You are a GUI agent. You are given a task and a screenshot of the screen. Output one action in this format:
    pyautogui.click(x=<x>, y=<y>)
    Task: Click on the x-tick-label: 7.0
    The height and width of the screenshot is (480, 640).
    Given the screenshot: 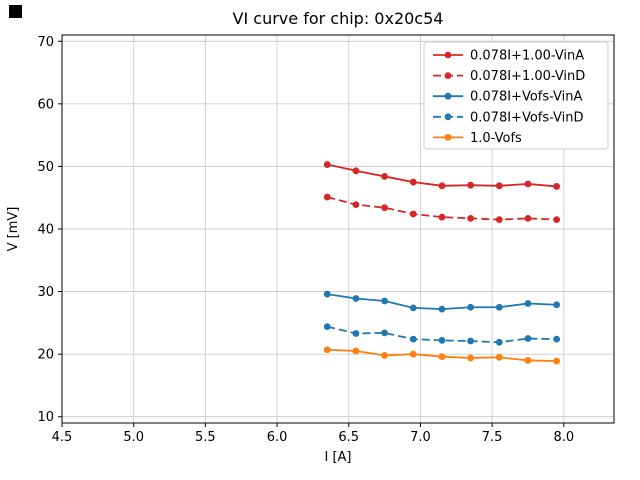 What is the action you would take?
    pyautogui.click(x=420, y=437)
    